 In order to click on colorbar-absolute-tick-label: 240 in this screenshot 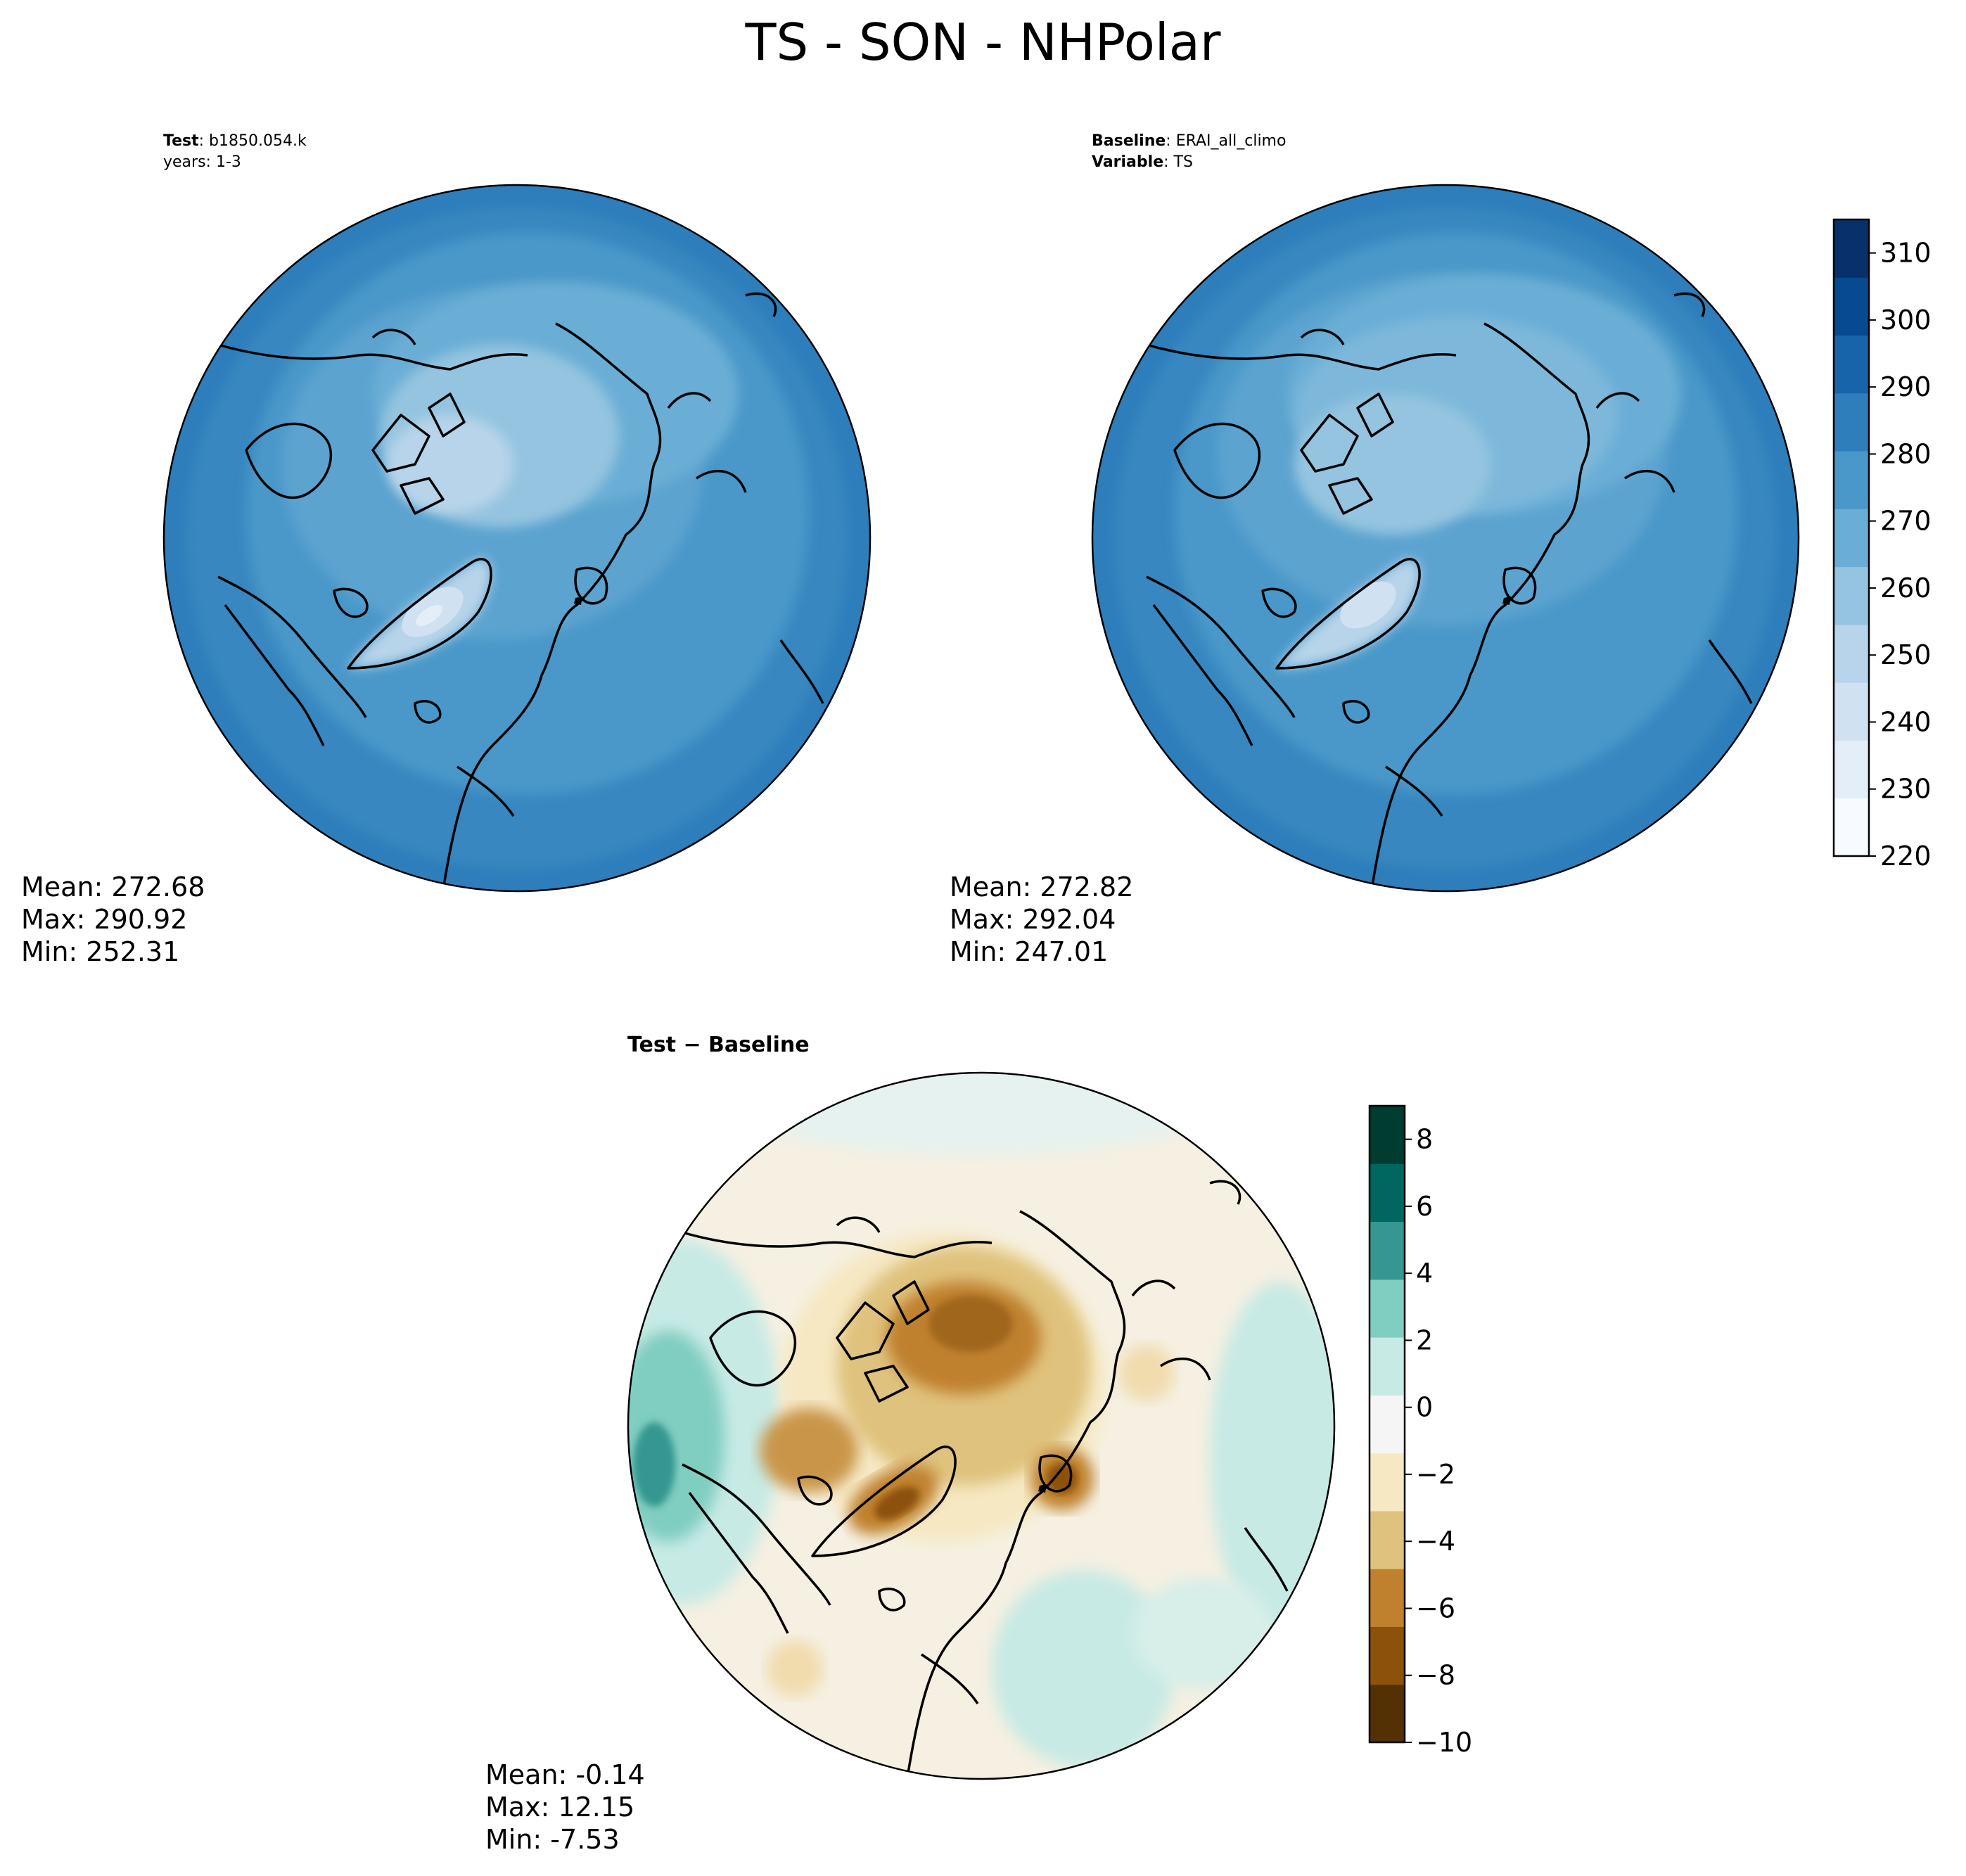, I will do `click(1906, 721)`.